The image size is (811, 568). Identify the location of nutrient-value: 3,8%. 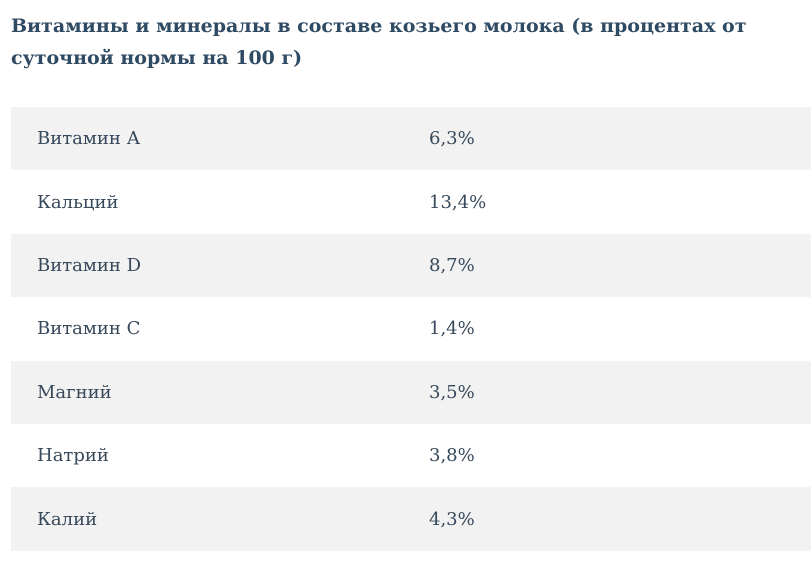
(452, 456).